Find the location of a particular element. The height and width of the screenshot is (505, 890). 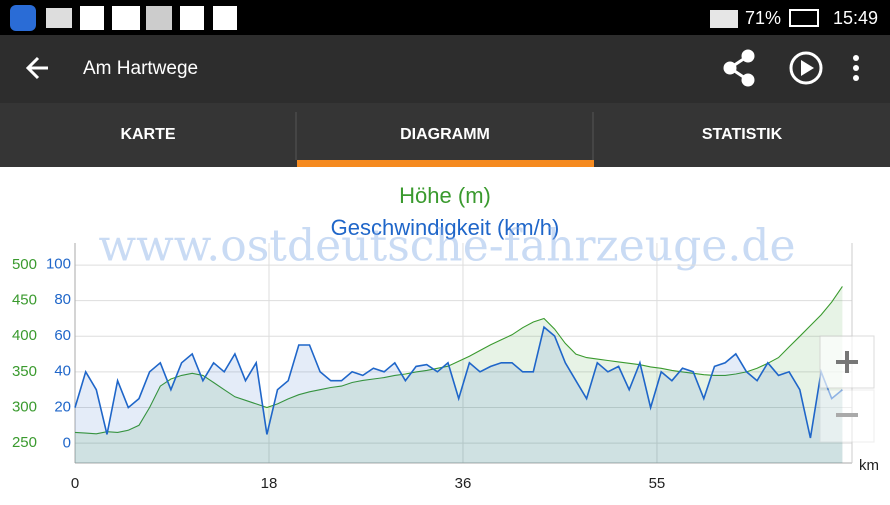

app-bar is located at coordinates (445, 69).